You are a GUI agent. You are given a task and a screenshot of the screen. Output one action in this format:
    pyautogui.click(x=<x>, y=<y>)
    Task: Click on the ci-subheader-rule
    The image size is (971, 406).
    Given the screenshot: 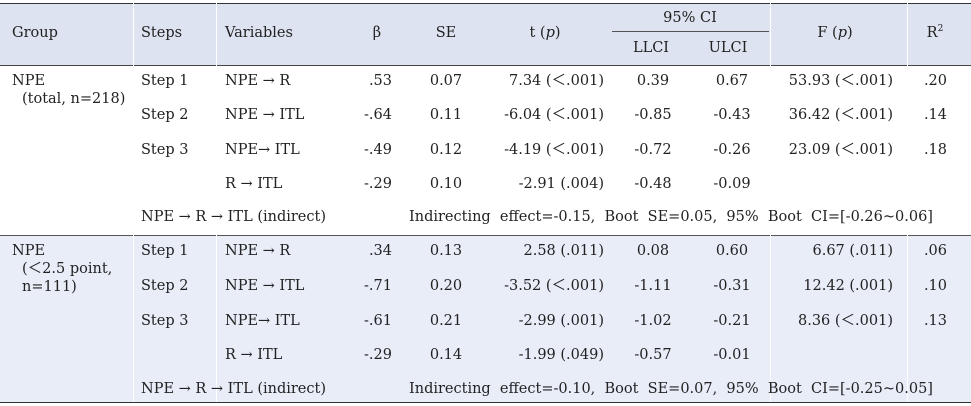 What is the action you would take?
    pyautogui.click(x=690, y=31)
    